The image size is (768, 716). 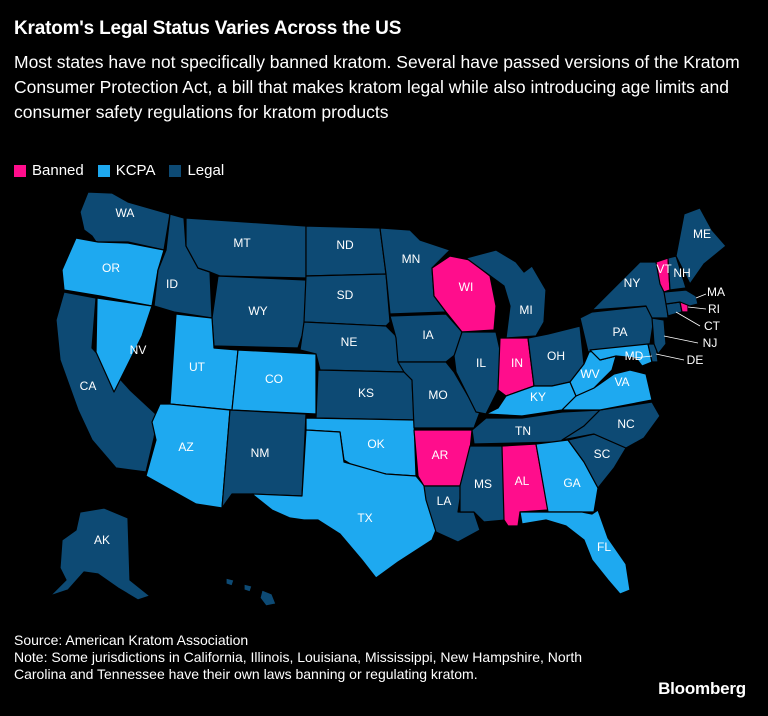 I want to click on state-MO, so click(x=439, y=395).